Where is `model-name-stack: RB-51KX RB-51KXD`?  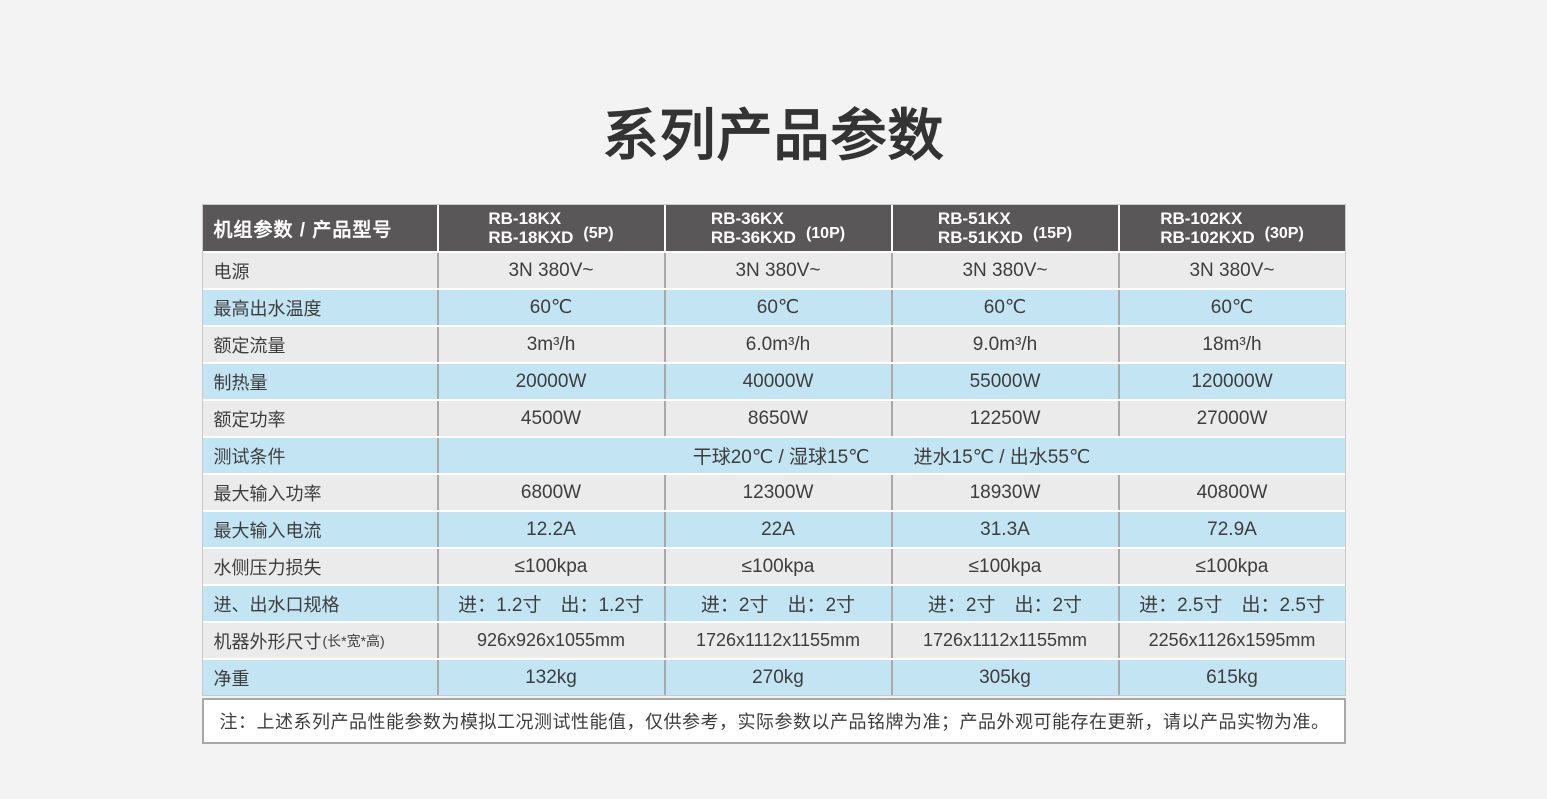
model-name-stack: RB-51KX RB-51KXD is located at coordinates (980, 228).